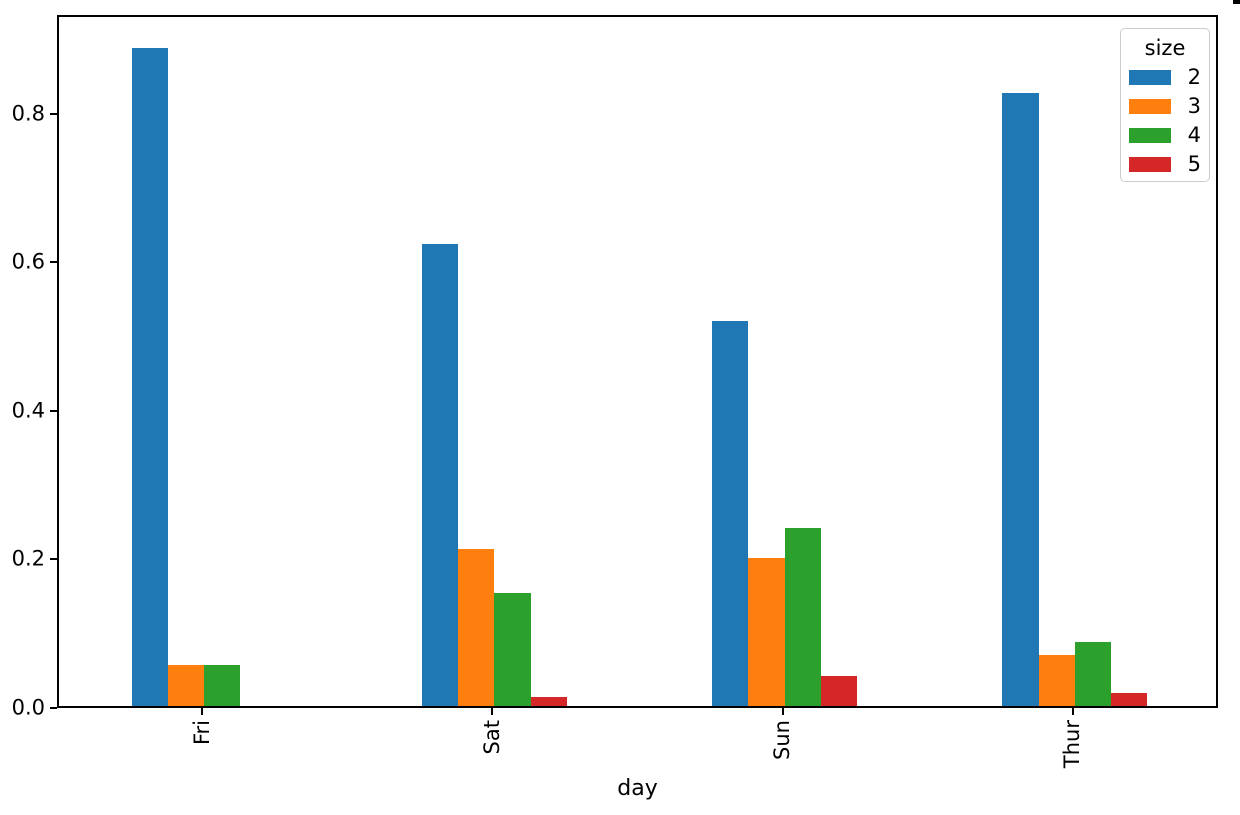 Image resolution: width=1240 pixels, height=815 pixels. I want to click on x-tick-label-sun: Sun, so click(782, 740).